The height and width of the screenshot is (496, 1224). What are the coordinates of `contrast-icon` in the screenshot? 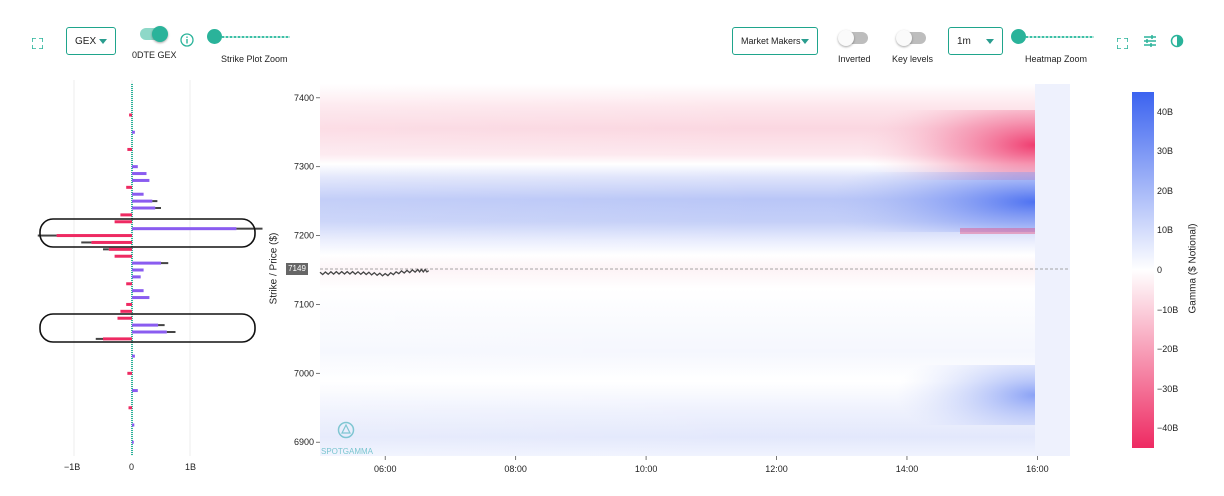 It's located at (1177, 41).